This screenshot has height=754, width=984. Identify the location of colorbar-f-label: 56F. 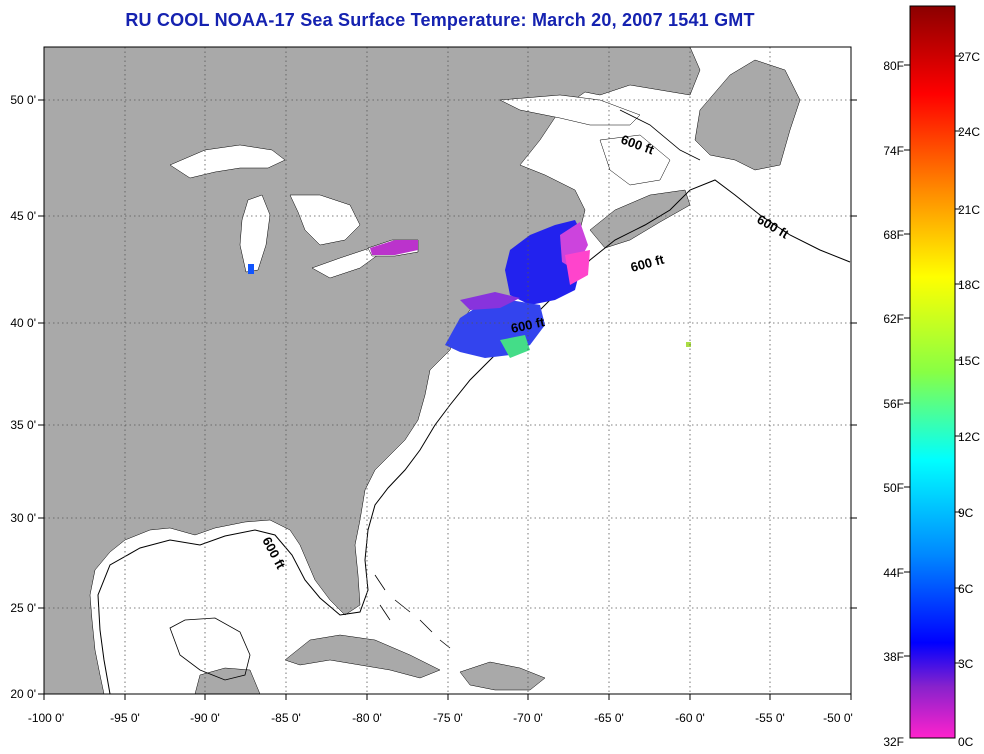
(893, 404).